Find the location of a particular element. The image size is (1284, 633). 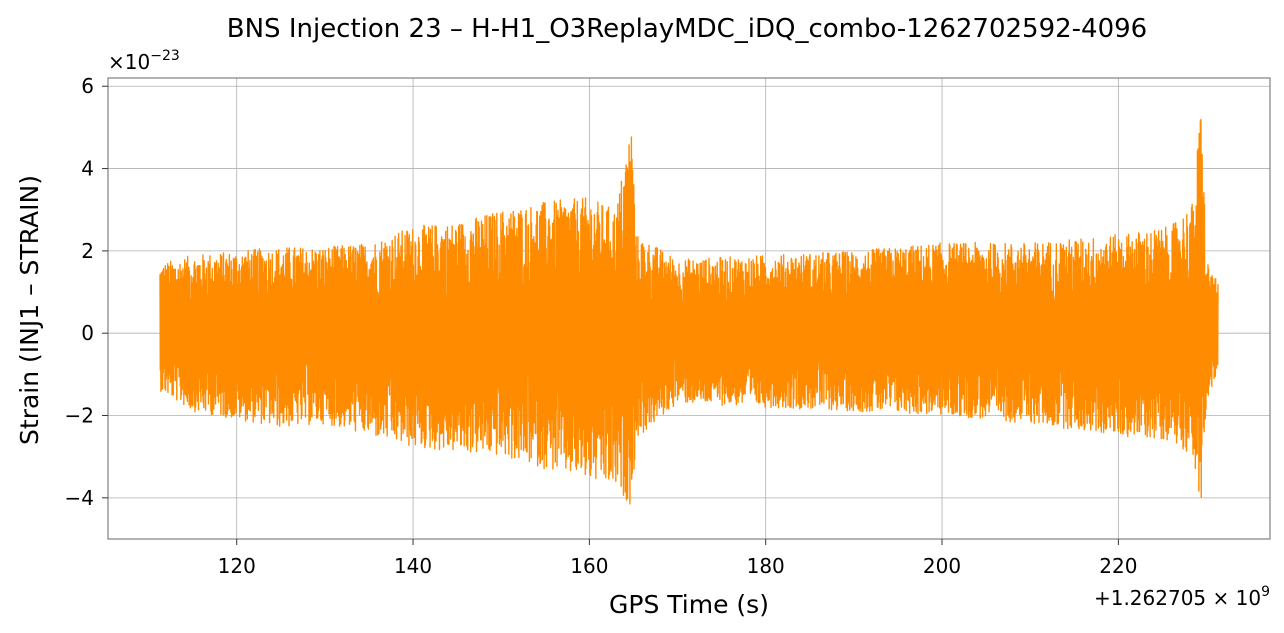

y-tick-label: 0 is located at coordinates (87, 333).